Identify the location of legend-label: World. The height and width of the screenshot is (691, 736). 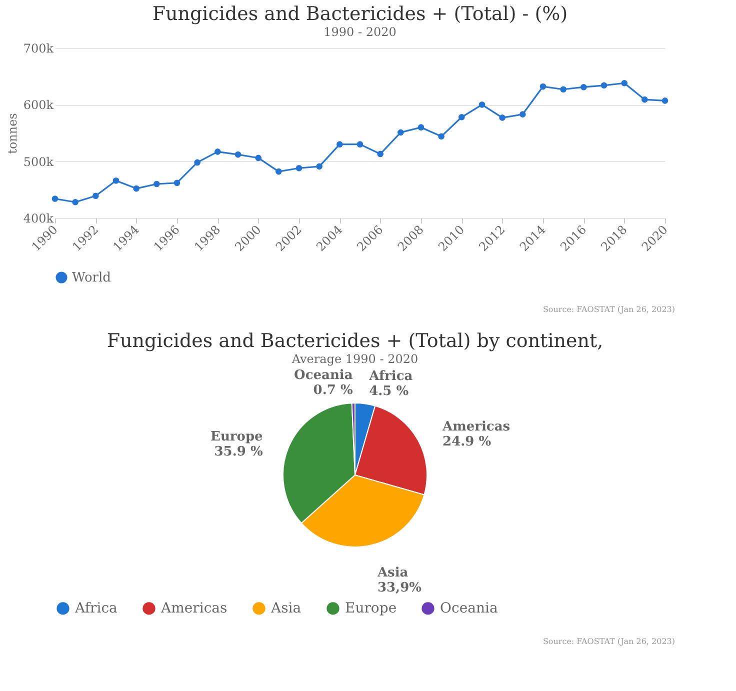
(91, 278).